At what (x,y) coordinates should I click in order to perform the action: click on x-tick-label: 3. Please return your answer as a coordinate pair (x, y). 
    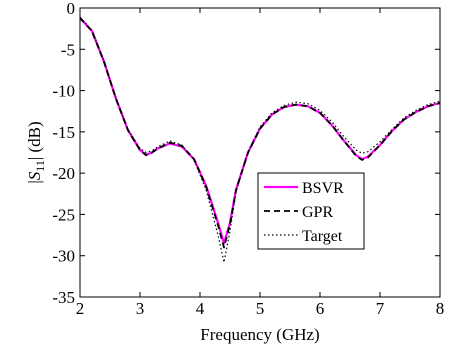
    Looking at the image, I should click on (140, 308).